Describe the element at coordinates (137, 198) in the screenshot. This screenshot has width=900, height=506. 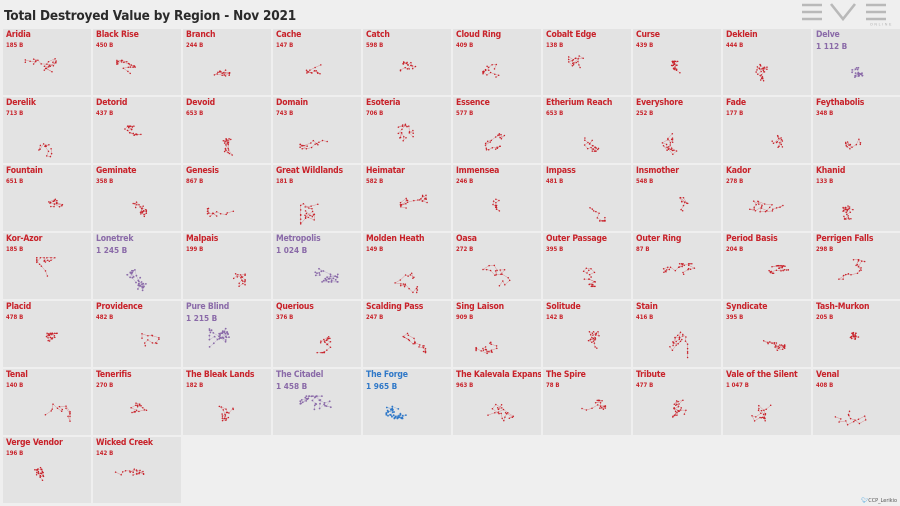
I see `region-tile-geminate: Geminate 358 B` at that location.